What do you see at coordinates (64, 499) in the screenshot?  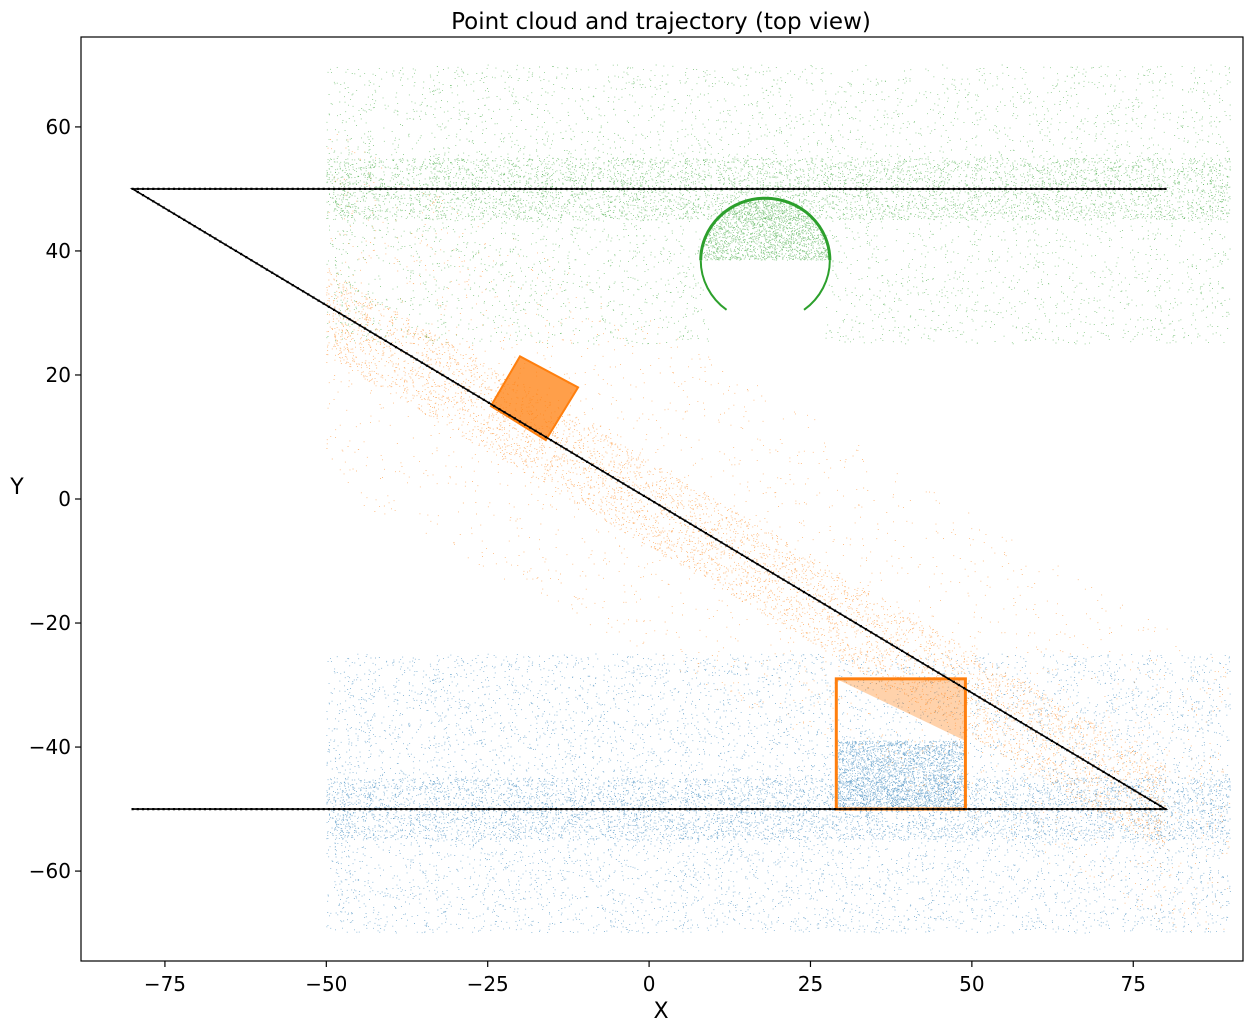 I see `y-tick-label: 0` at bounding box center [64, 499].